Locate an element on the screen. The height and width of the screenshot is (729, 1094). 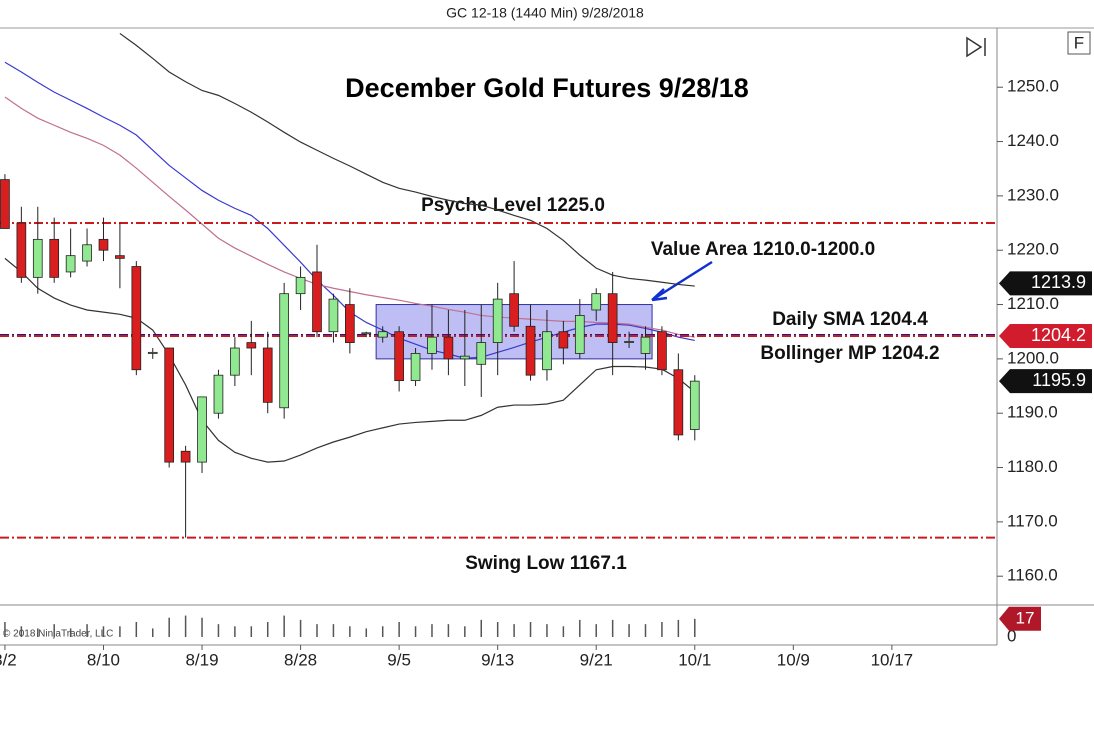
f-button is located at coordinates (1079, 43).